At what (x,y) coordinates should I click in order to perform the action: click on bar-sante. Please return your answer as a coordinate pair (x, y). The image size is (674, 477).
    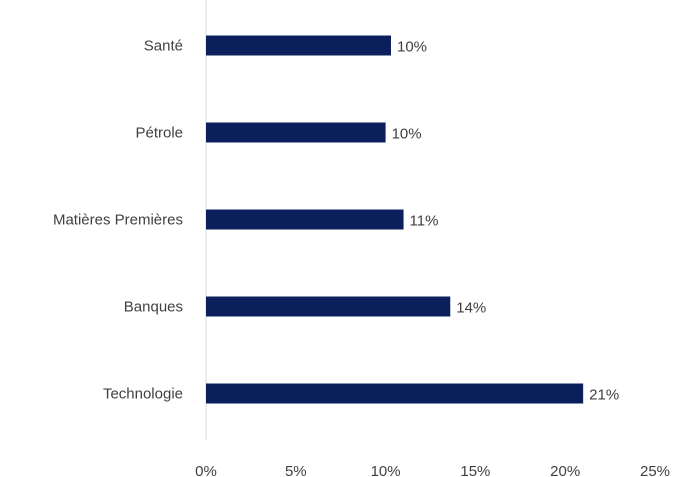
    Looking at the image, I should click on (298, 45).